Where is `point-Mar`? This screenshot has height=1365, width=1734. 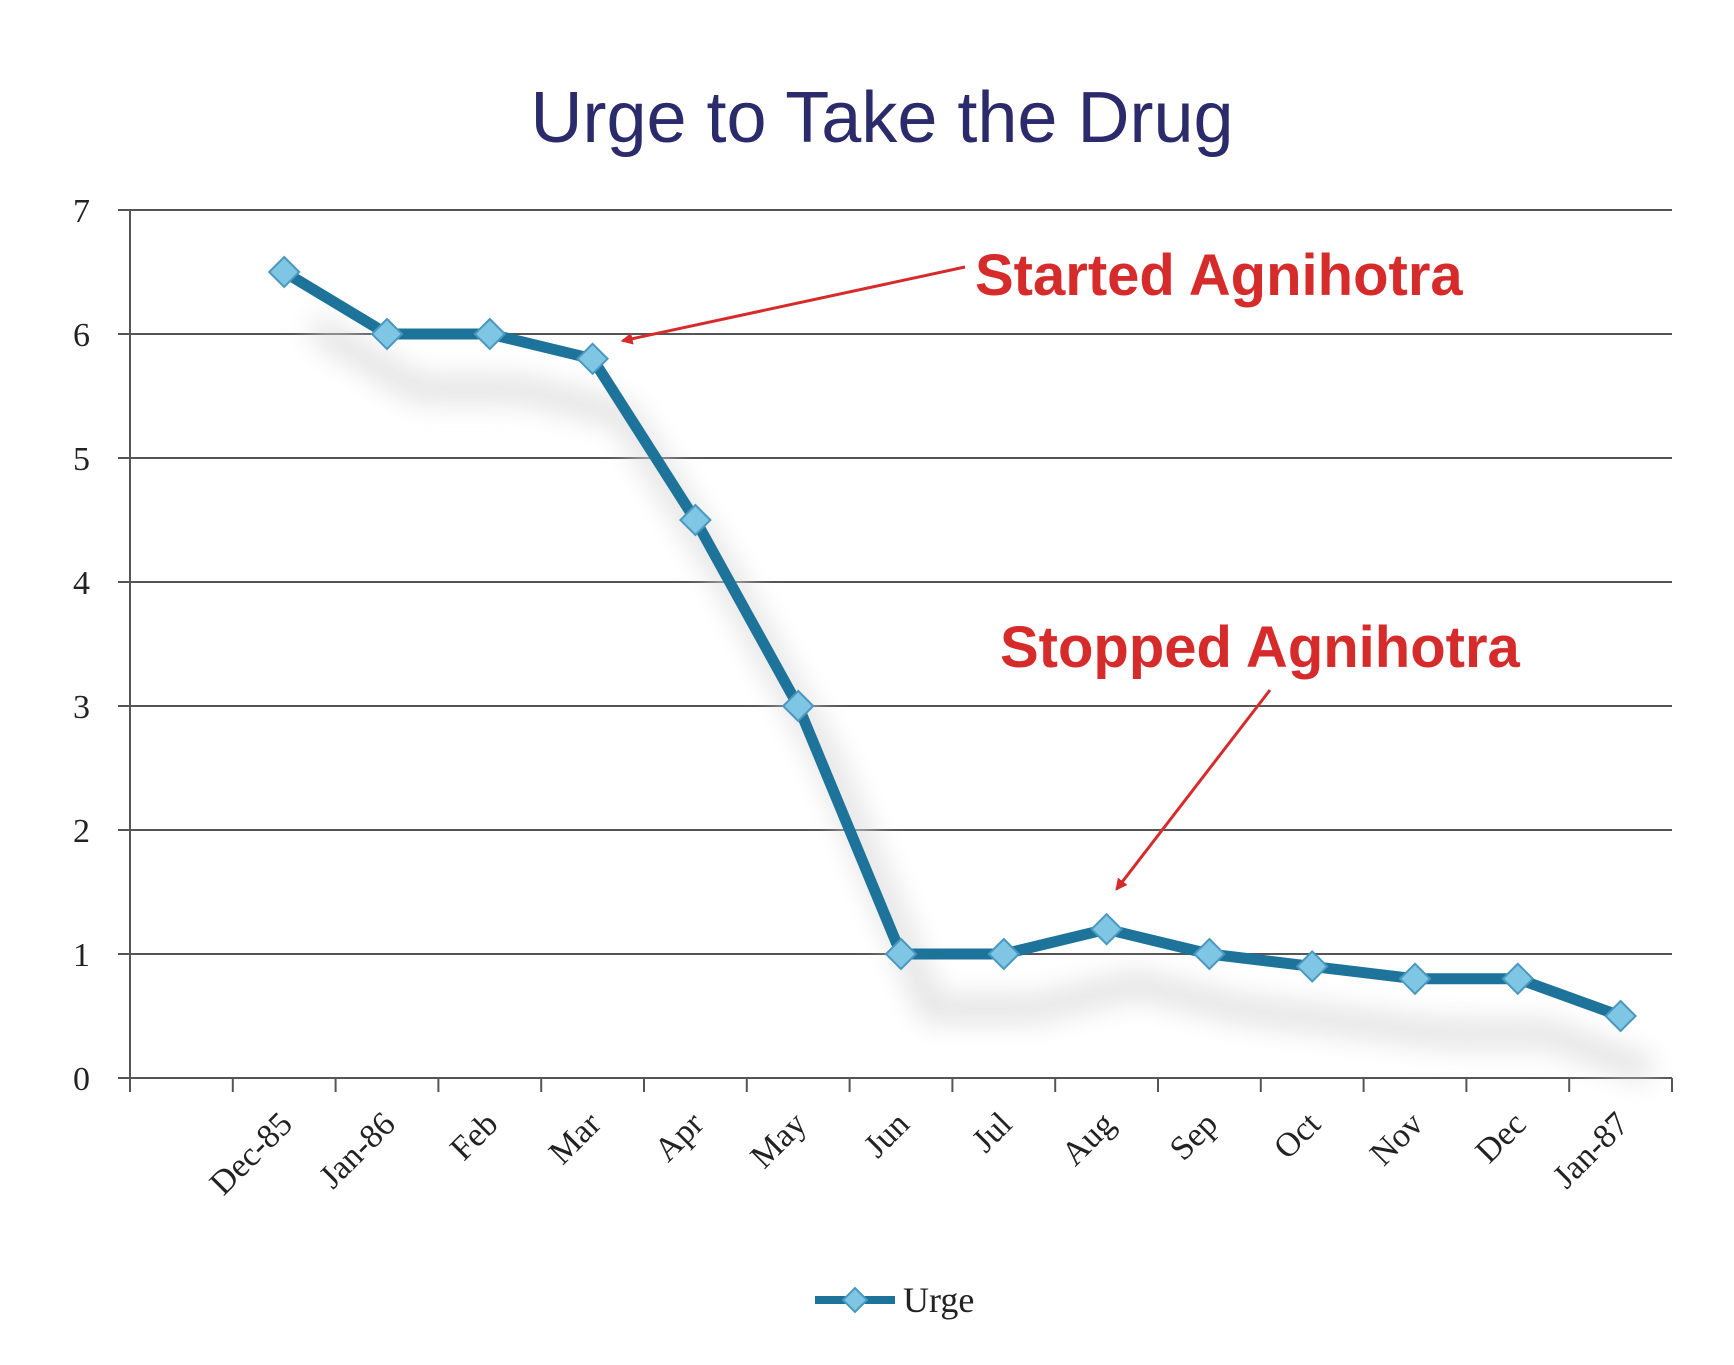 point-Mar is located at coordinates (593, 359).